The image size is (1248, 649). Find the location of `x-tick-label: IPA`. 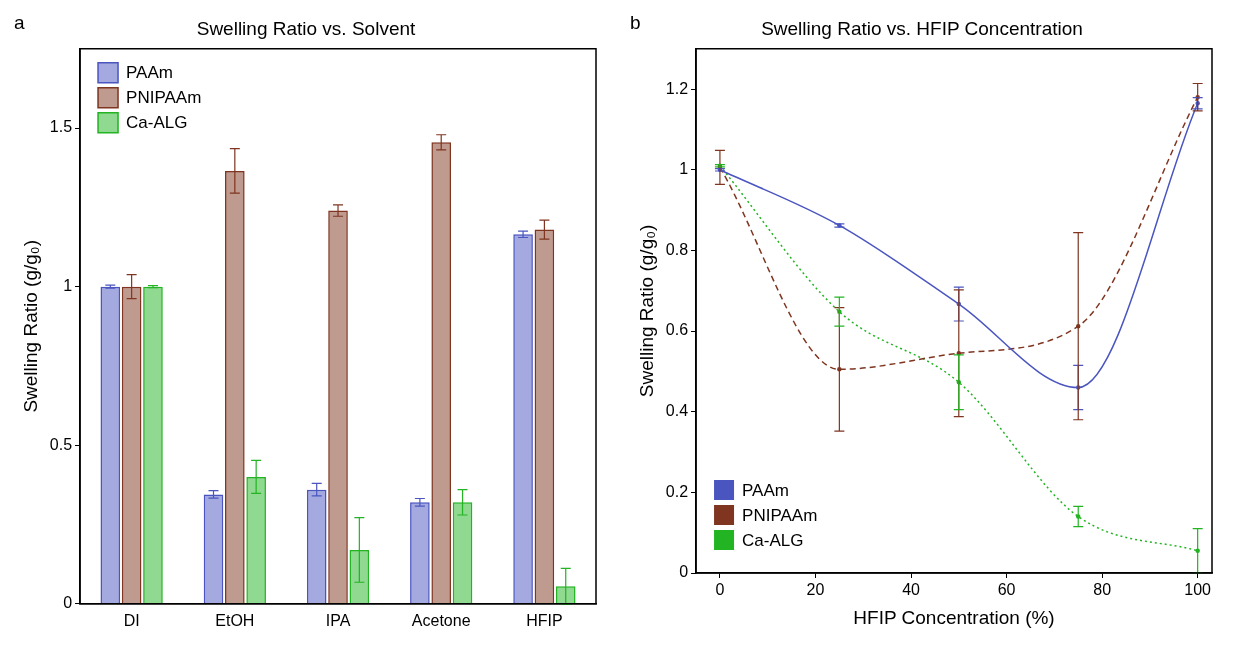

x-tick-label: IPA is located at coordinates (338, 620).